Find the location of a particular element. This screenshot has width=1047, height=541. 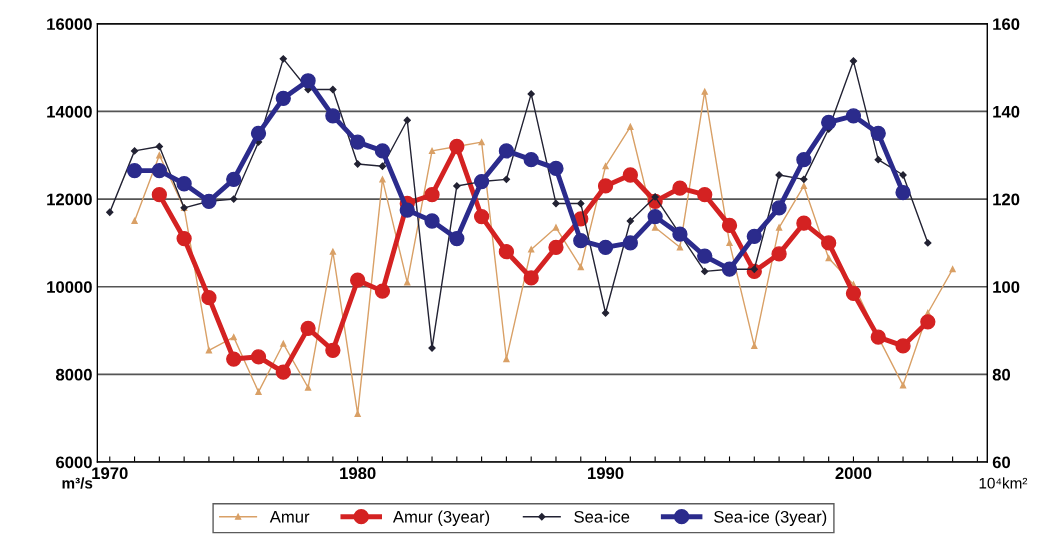

y-axis-title: m³/s is located at coordinates (77, 483).